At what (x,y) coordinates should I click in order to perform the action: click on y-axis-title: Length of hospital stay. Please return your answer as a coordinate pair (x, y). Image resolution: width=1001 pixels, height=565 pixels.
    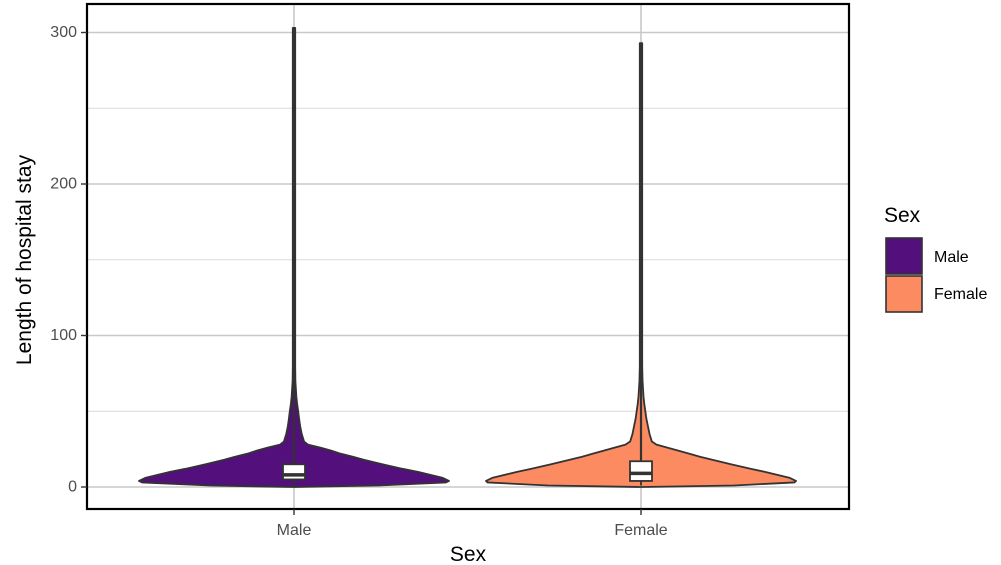
    Looking at the image, I should click on (24, 259).